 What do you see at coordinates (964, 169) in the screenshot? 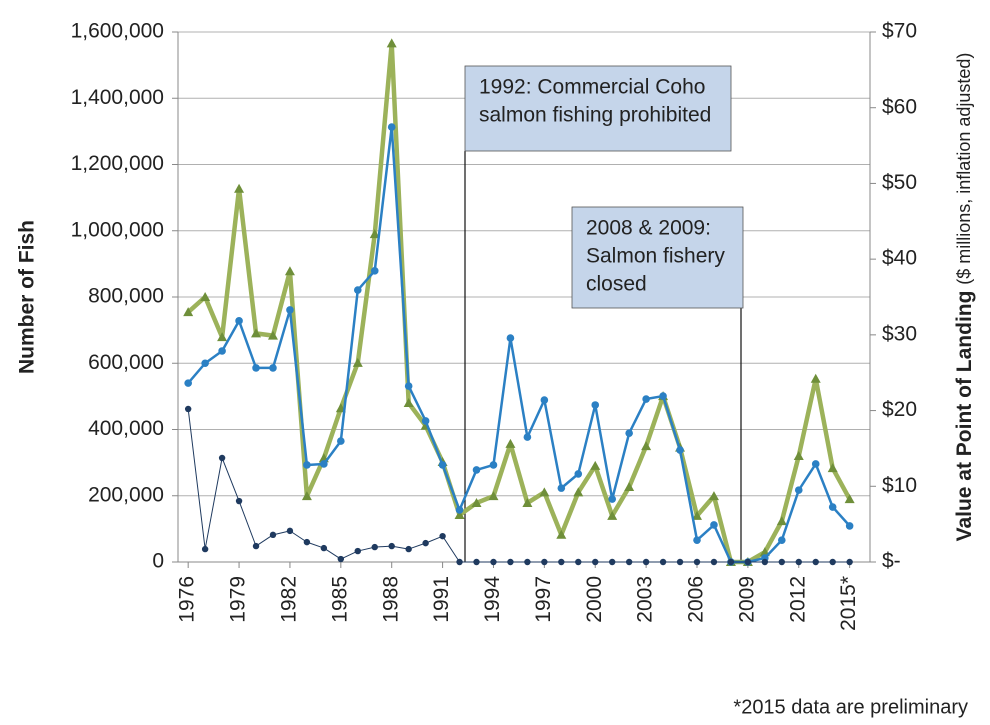
I see `y2-axis-title-note: ($ millions, inflation adjusted)` at bounding box center [964, 169].